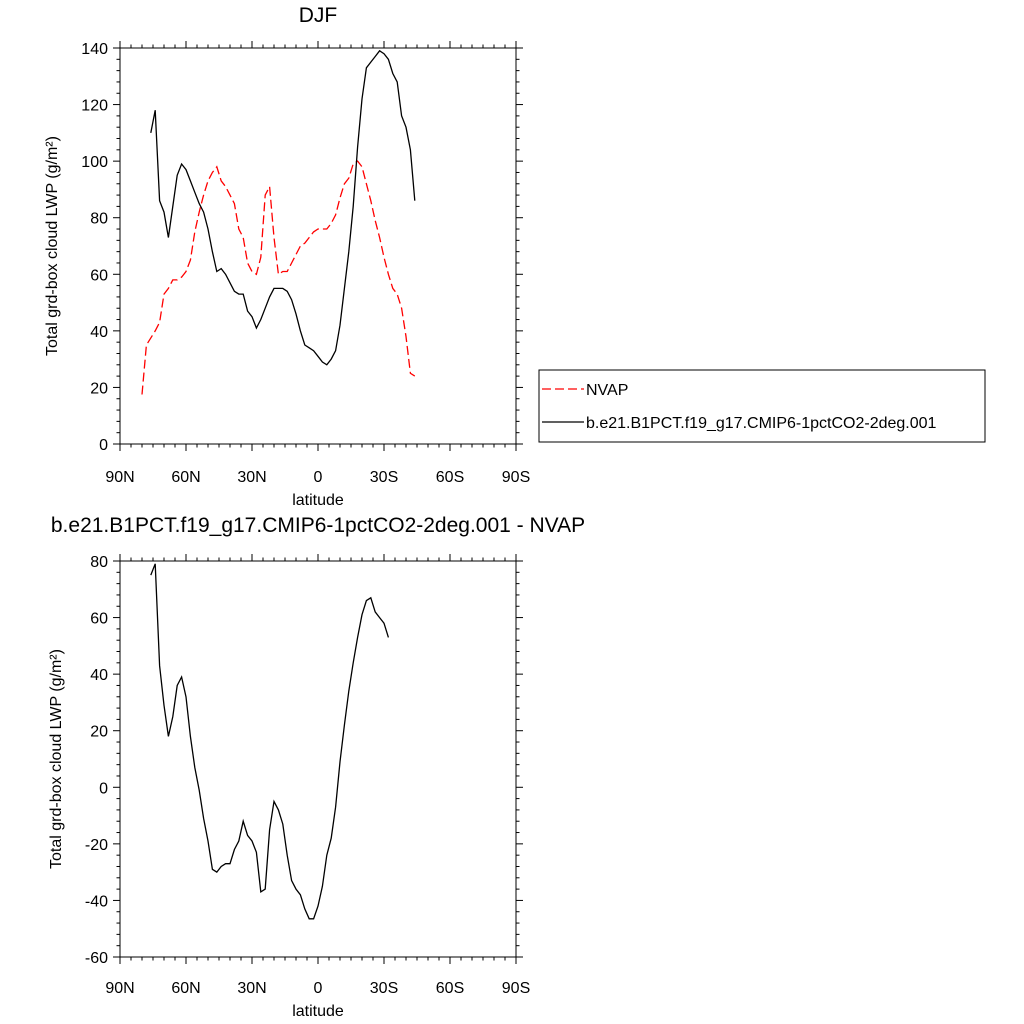  I want to click on legend-label: NVAP, so click(607, 390).